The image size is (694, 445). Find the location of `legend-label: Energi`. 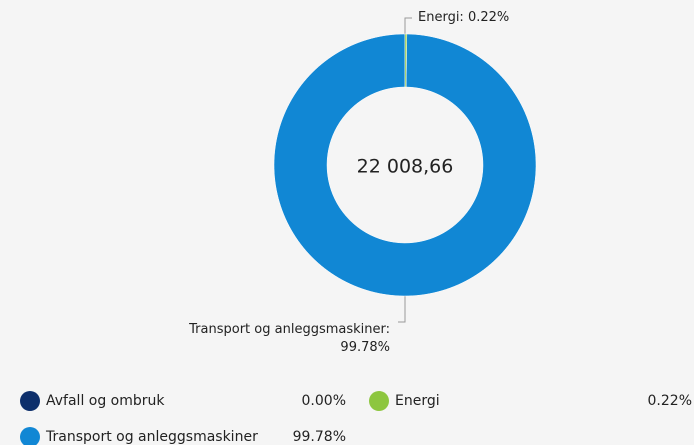

legend-label: Energi is located at coordinates (417, 401).